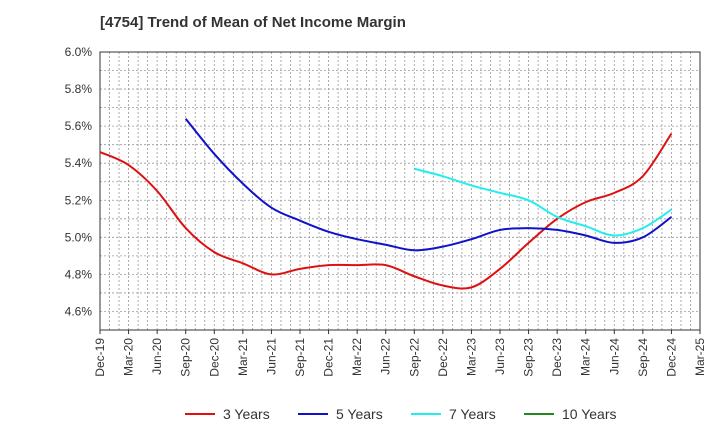 This screenshot has width=720, height=440. I want to click on x-tick-label: Dec-23, so click(557, 357).